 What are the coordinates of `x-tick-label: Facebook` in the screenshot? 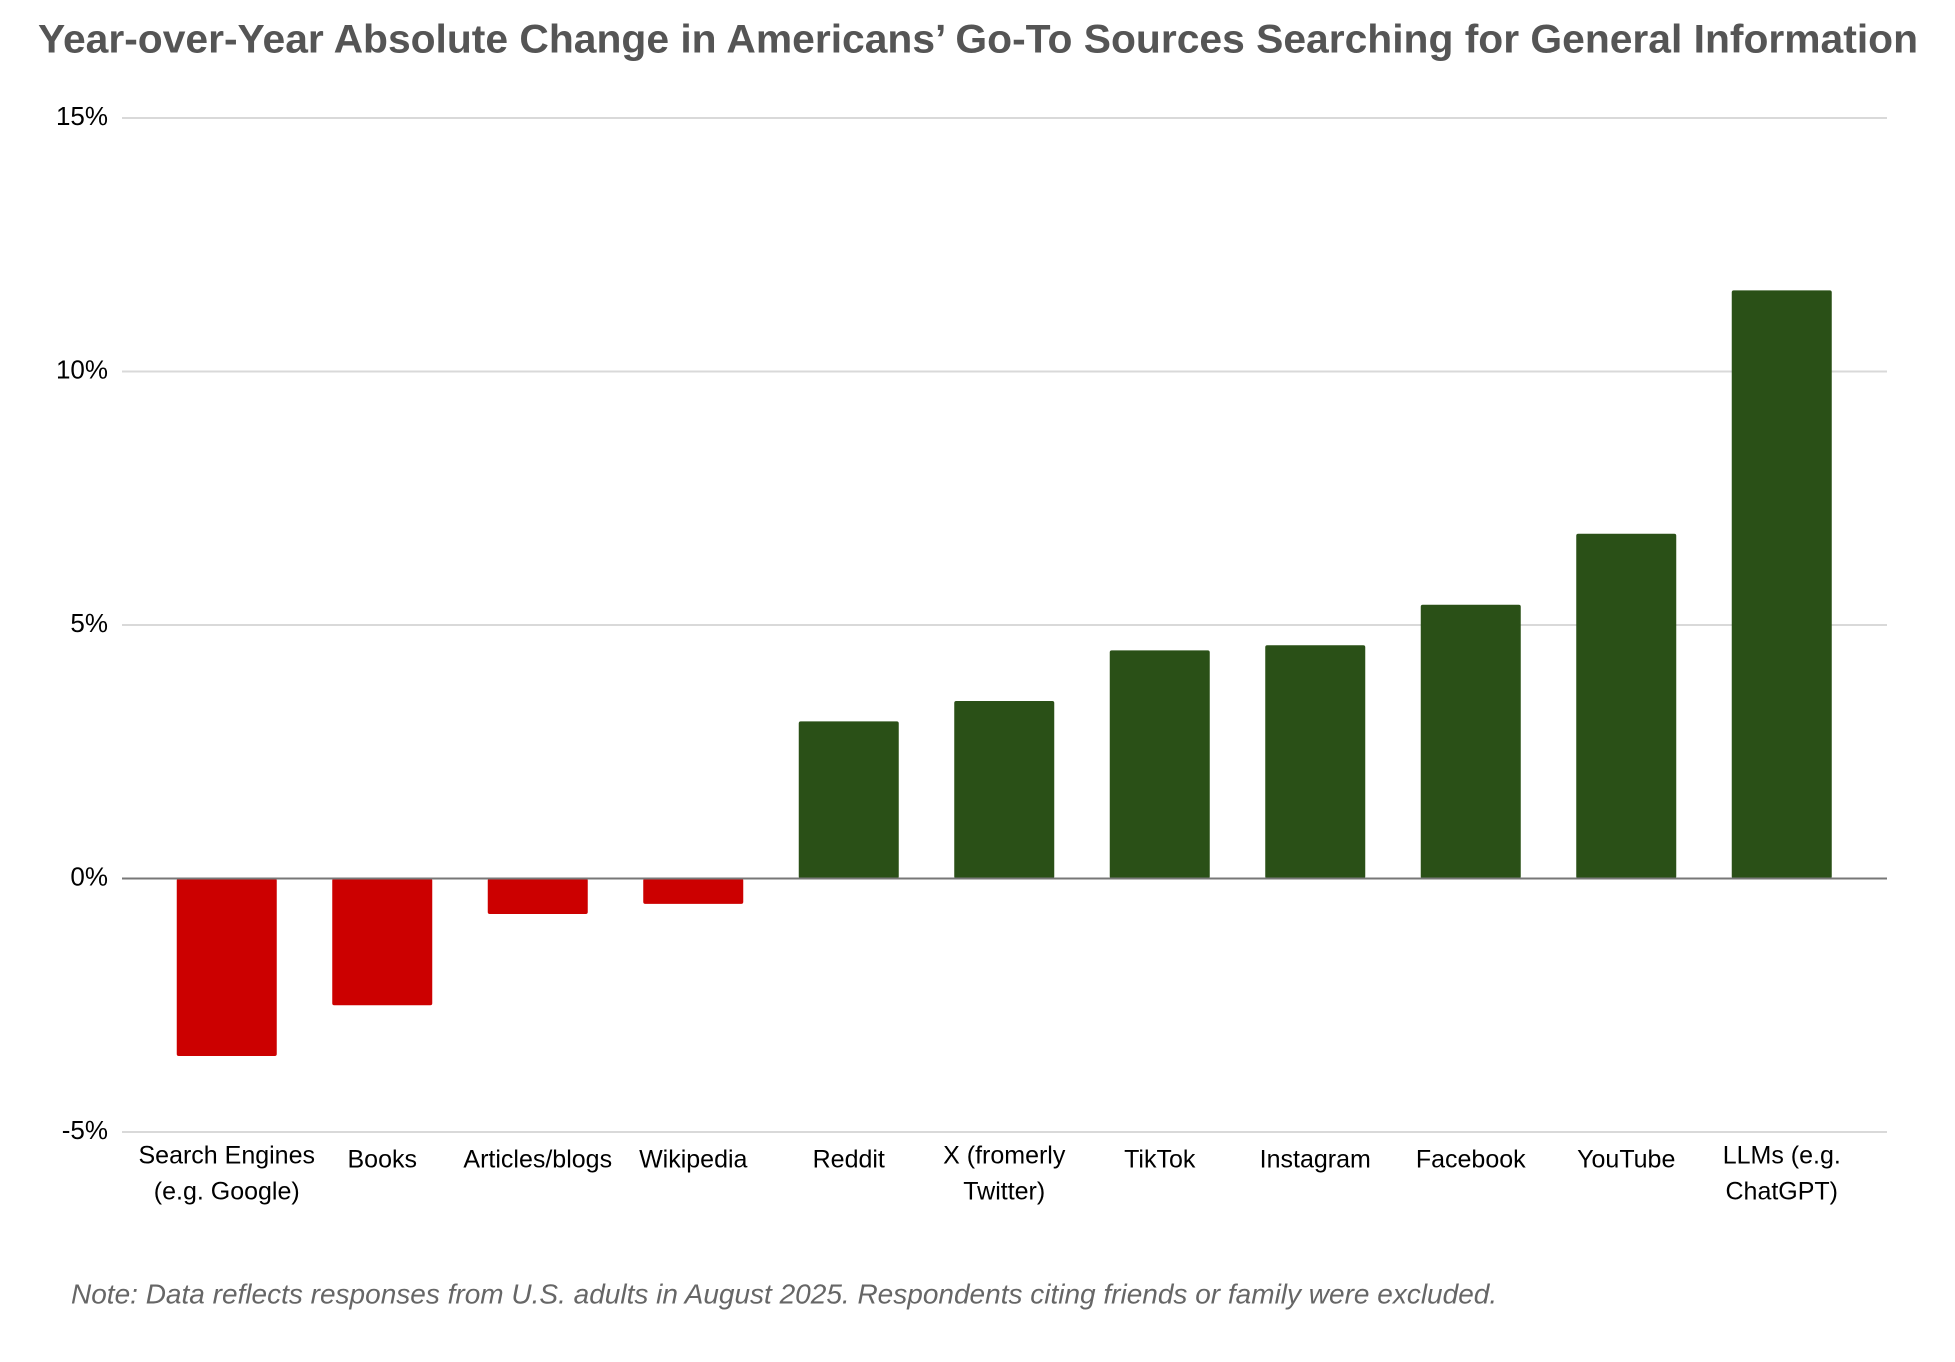 It's located at (1471, 1160).